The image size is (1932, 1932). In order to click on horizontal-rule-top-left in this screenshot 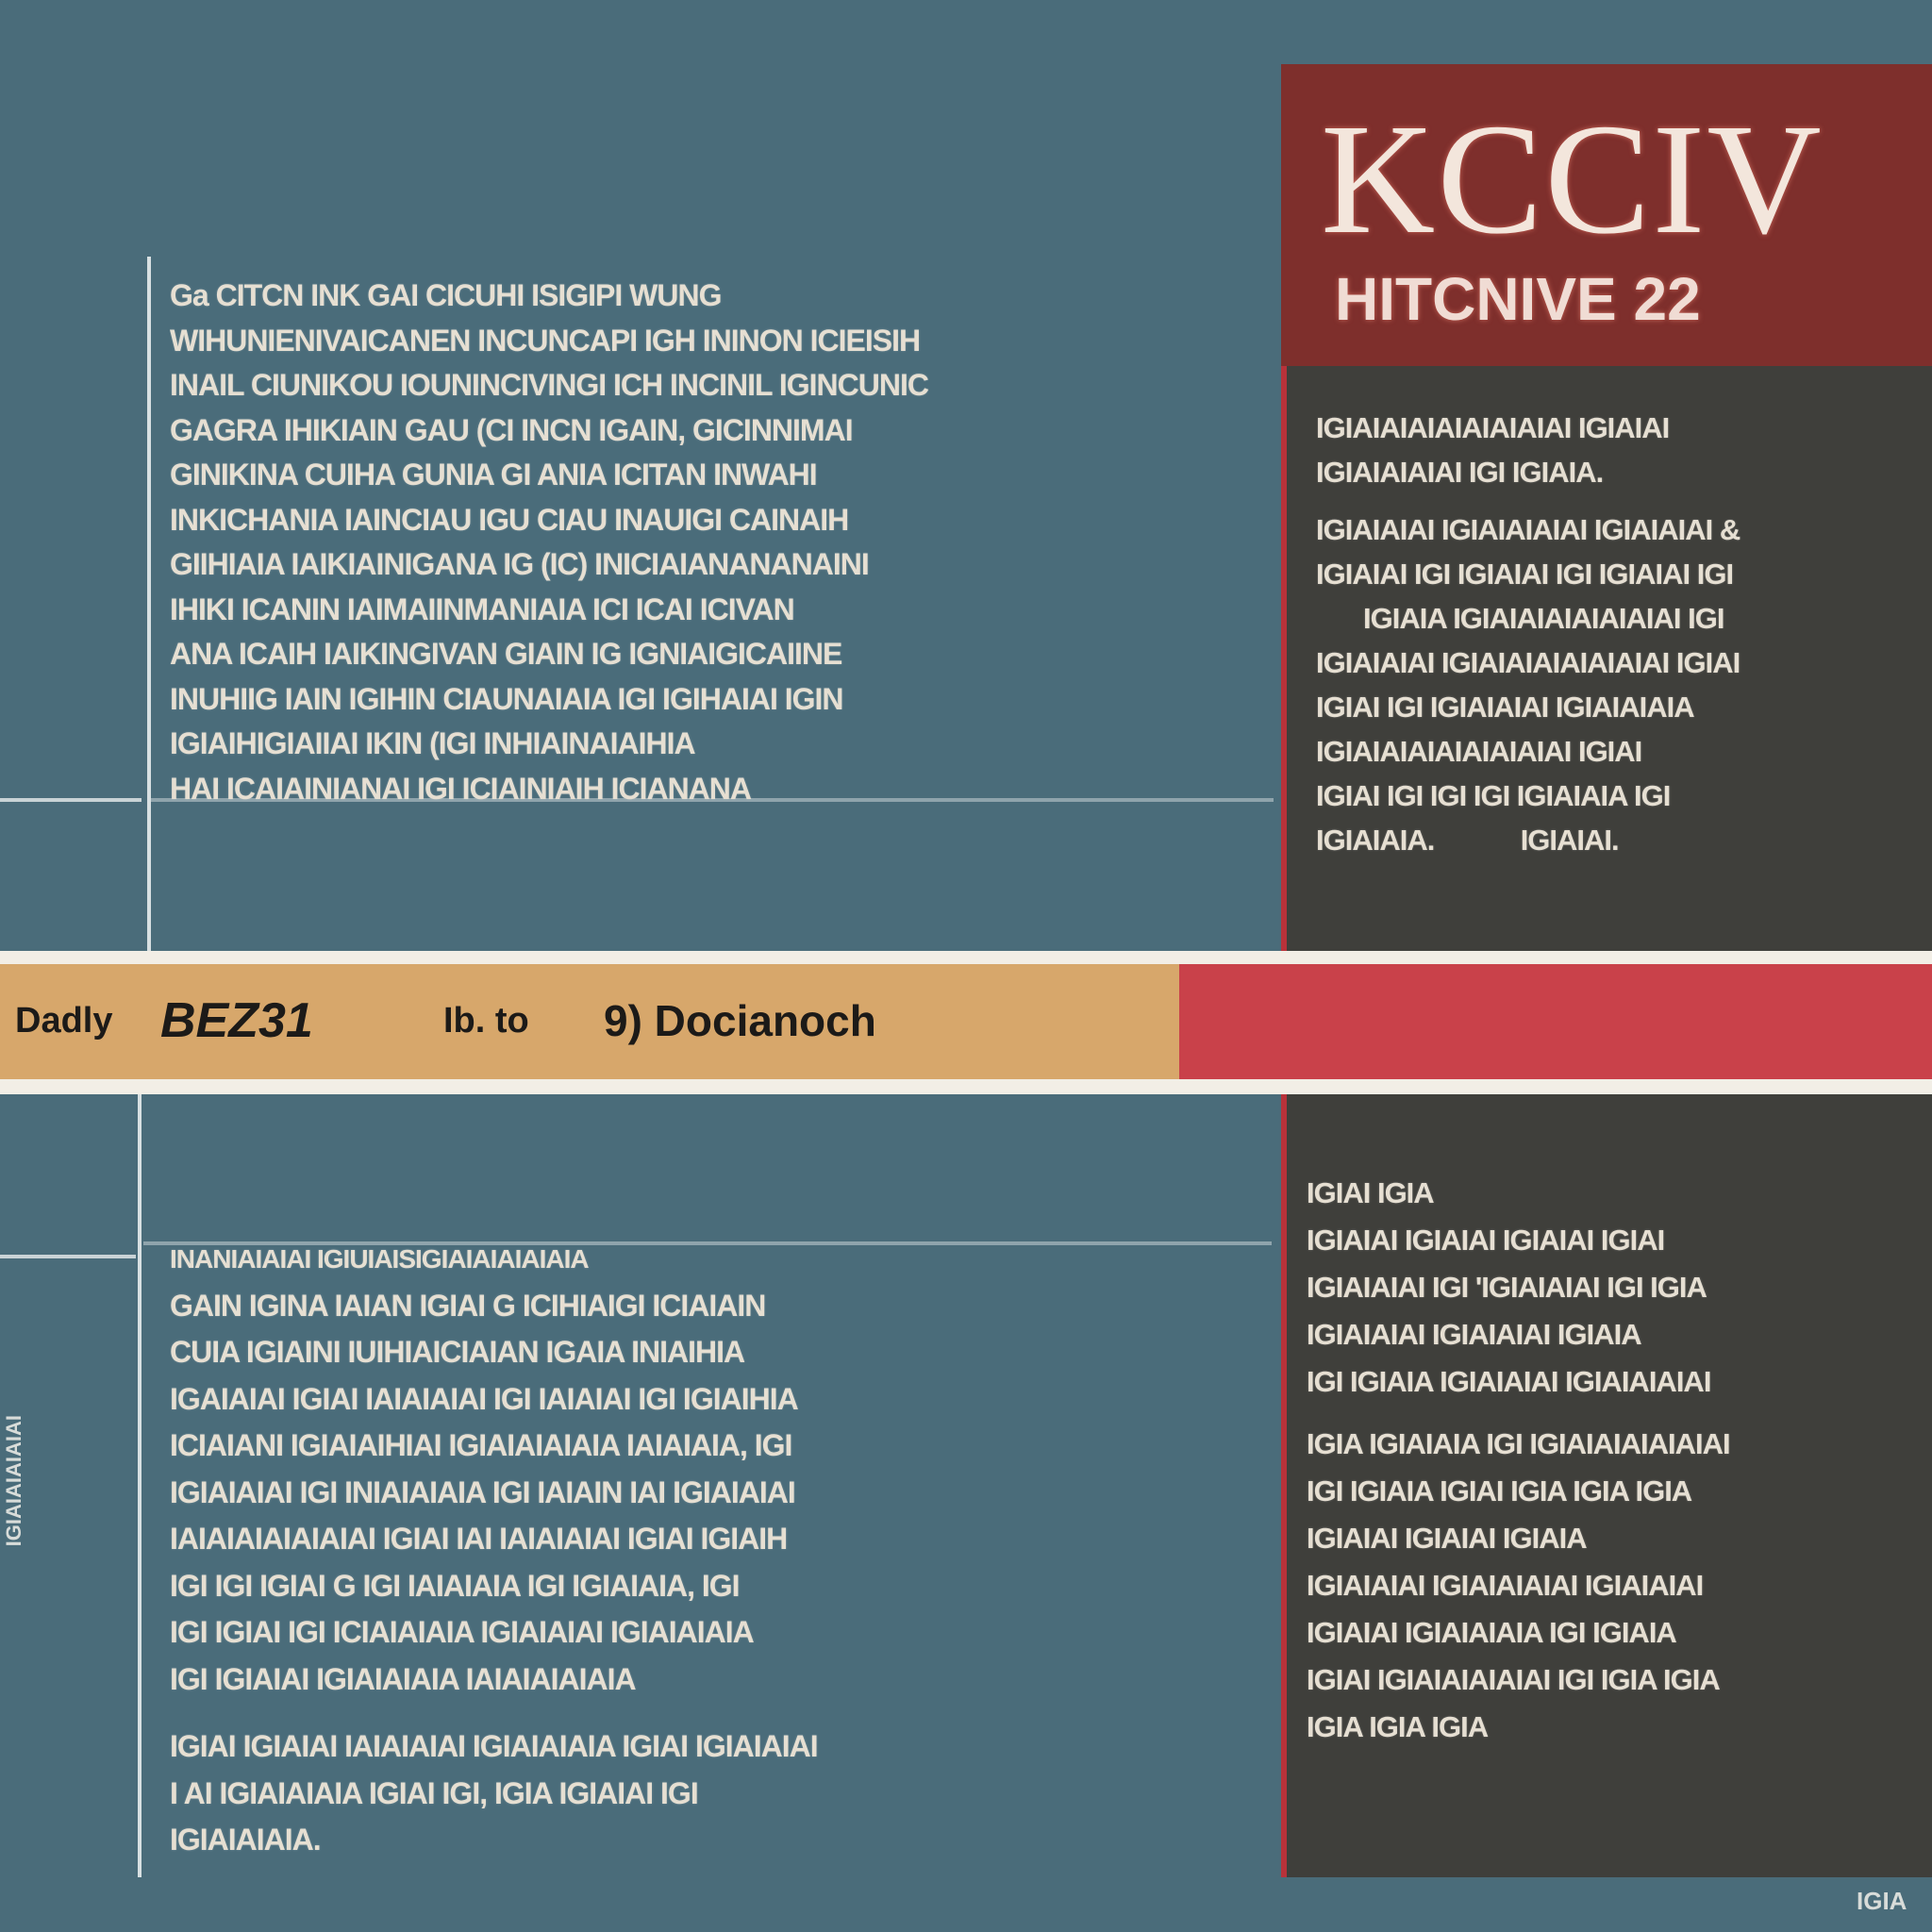, I will do `click(71, 800)`.